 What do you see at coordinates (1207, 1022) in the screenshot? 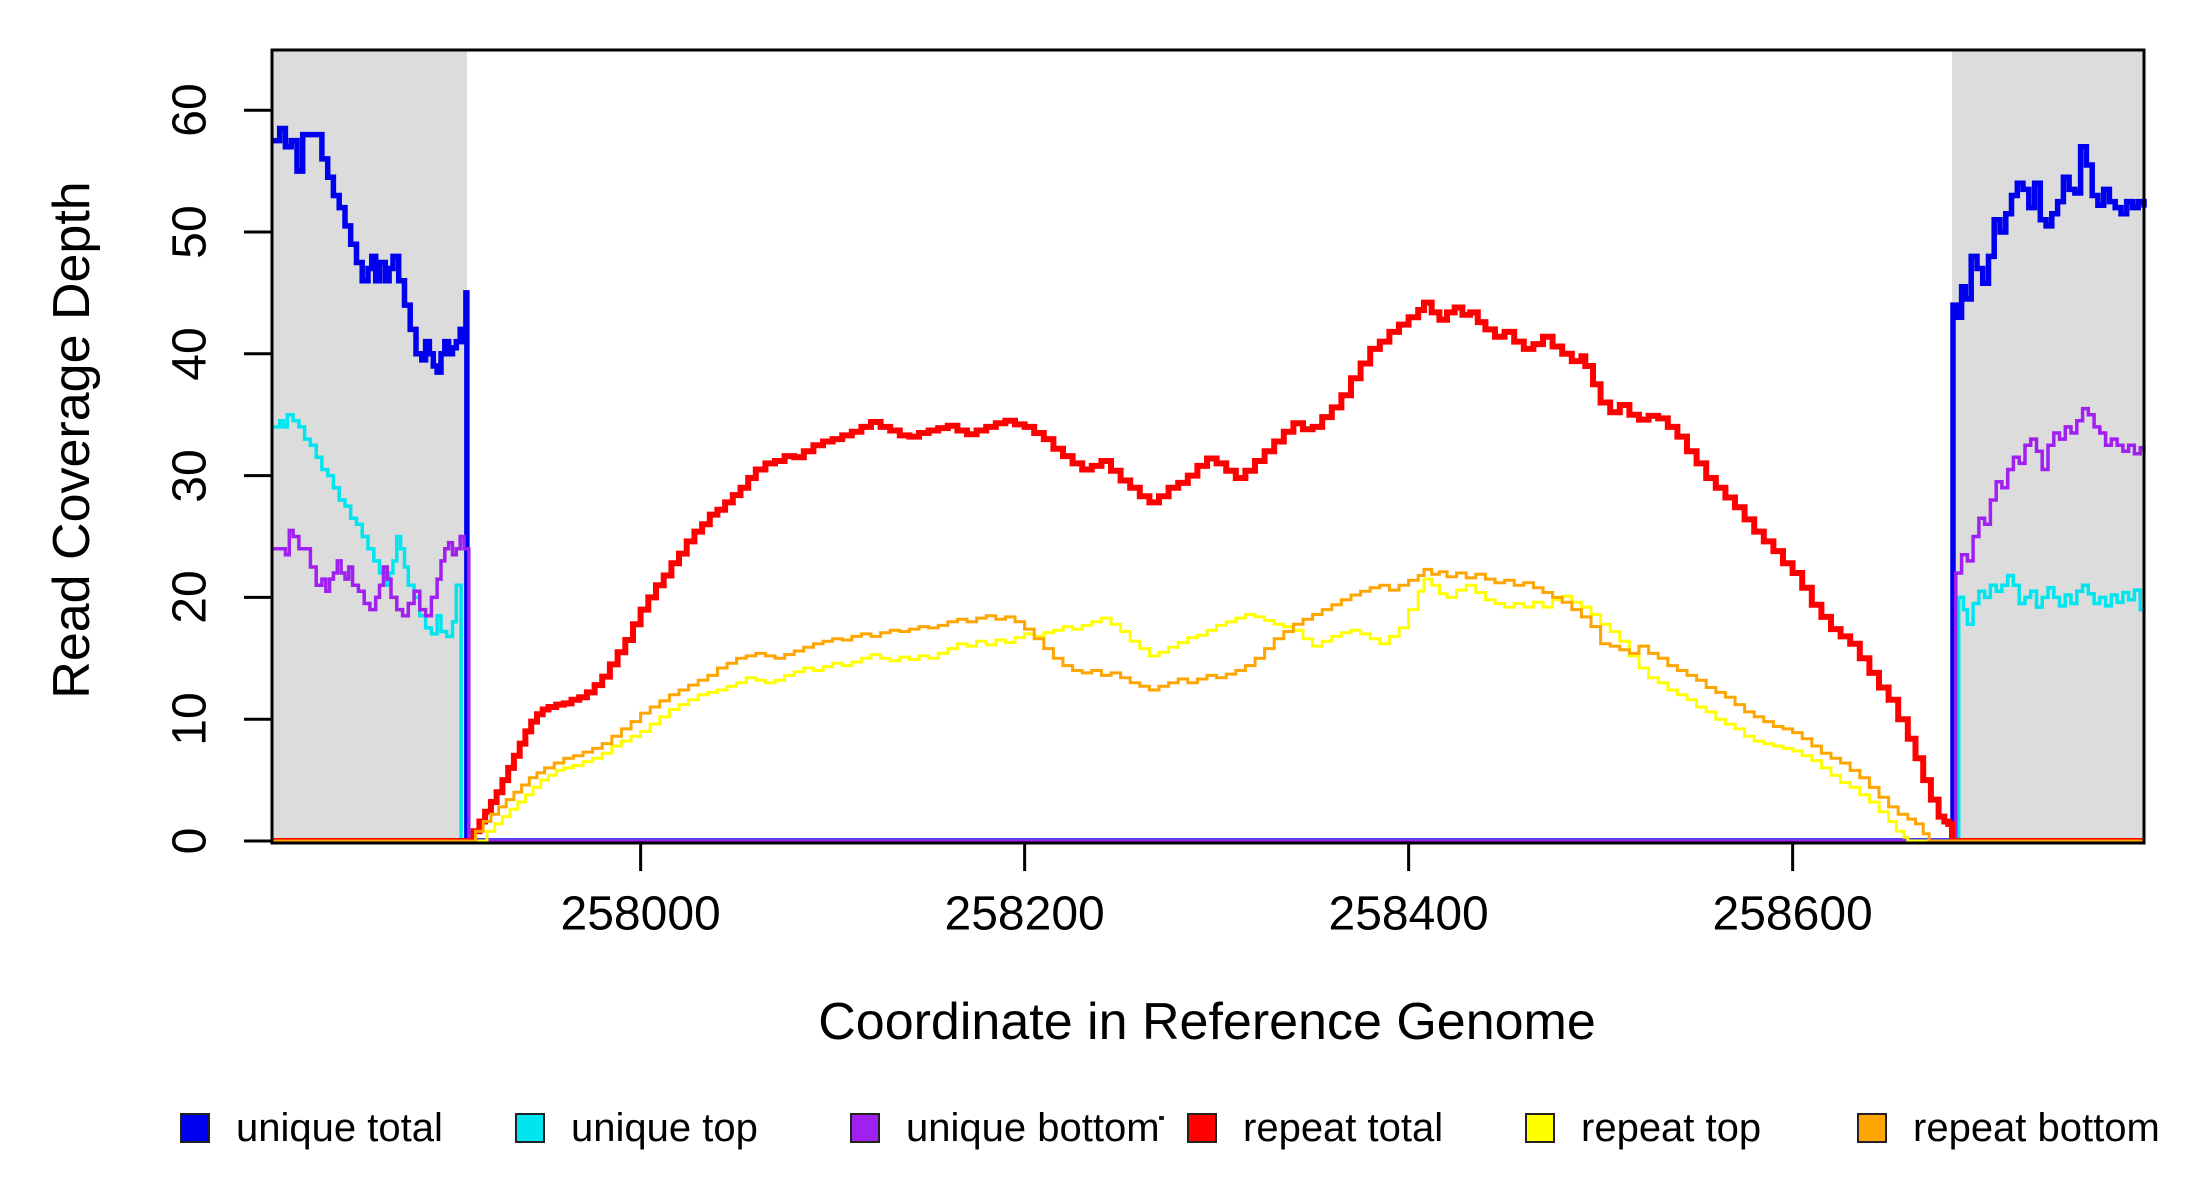
I see `x-axis-title: Coordinate in Reference Genome` at bounding box center [1207, 1022].